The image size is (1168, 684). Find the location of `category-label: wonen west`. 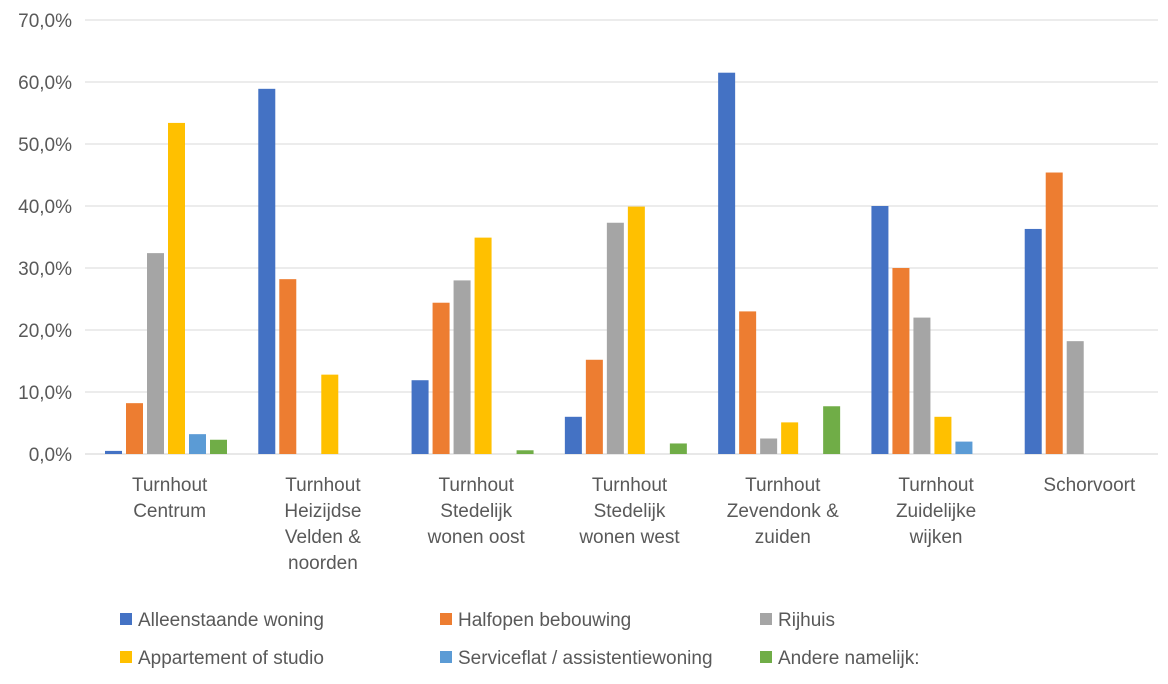

category-label: wonen west is located at coordinates (629, 537).